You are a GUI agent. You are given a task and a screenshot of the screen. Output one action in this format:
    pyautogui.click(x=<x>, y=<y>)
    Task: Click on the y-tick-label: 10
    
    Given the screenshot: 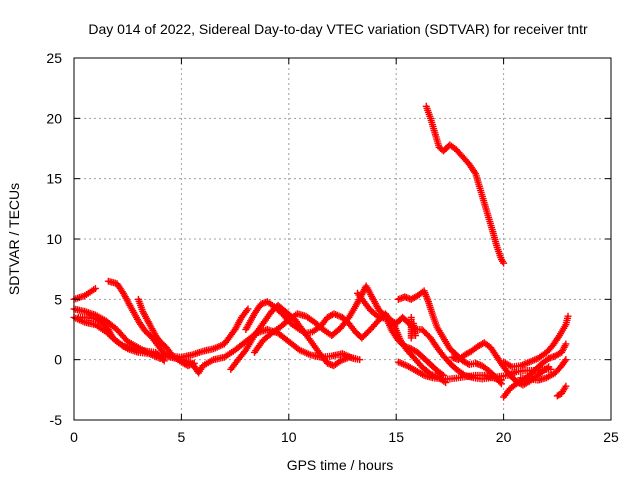 What is the action you would take?
    pyautogui.click(x=54, y=239)
    